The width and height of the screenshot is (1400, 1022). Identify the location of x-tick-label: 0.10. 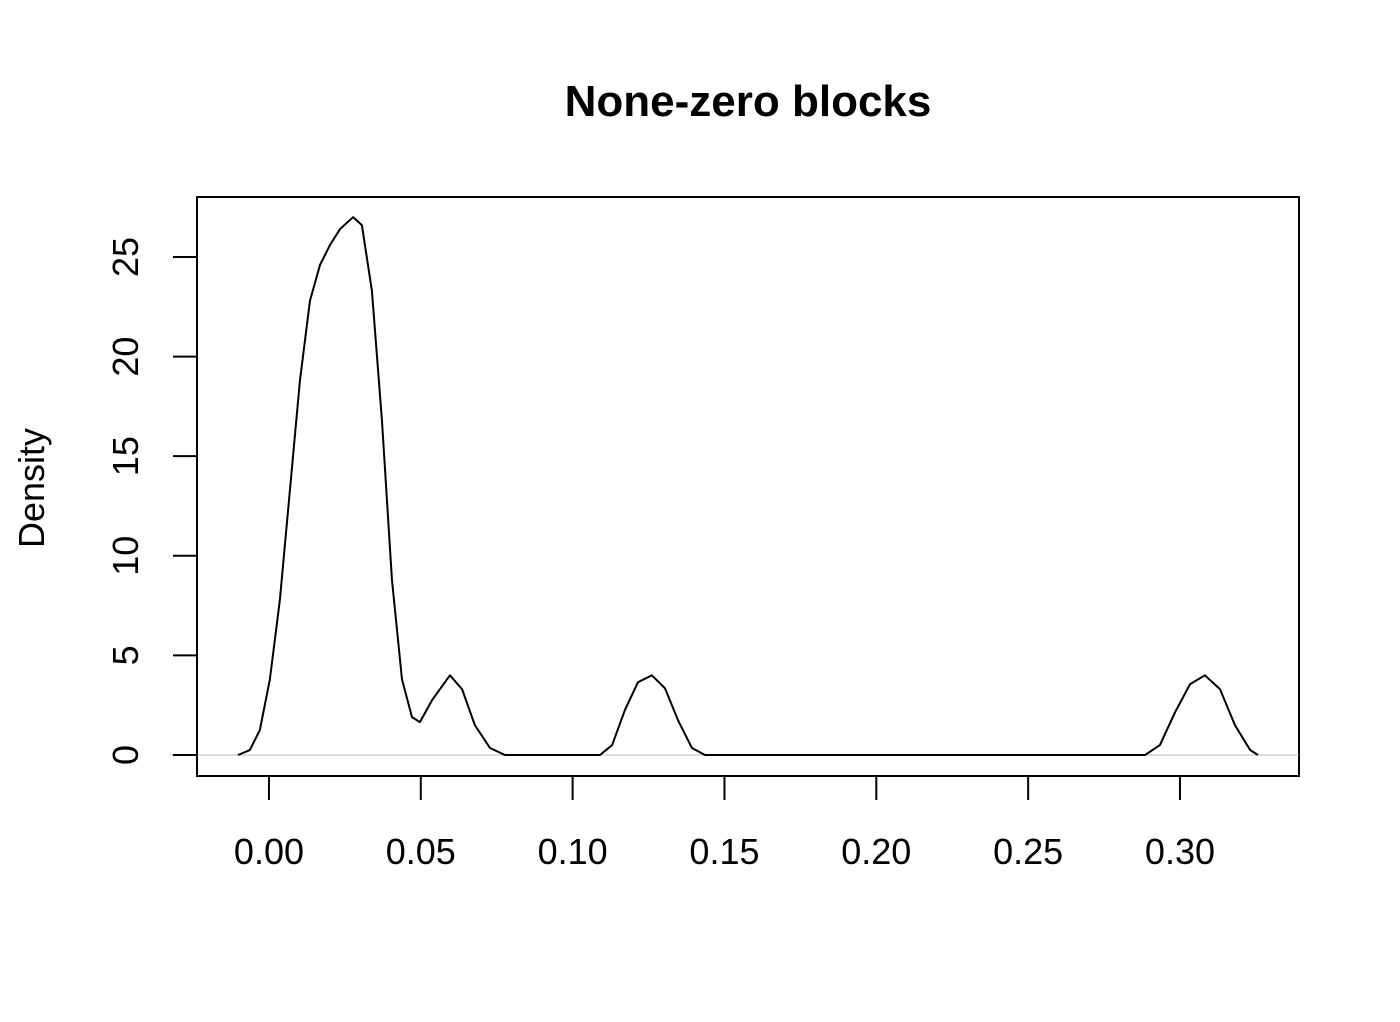
(573, 851).